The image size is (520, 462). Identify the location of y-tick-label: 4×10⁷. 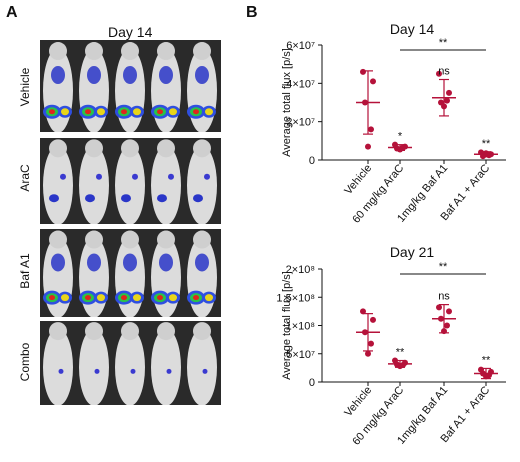
(300, 84).